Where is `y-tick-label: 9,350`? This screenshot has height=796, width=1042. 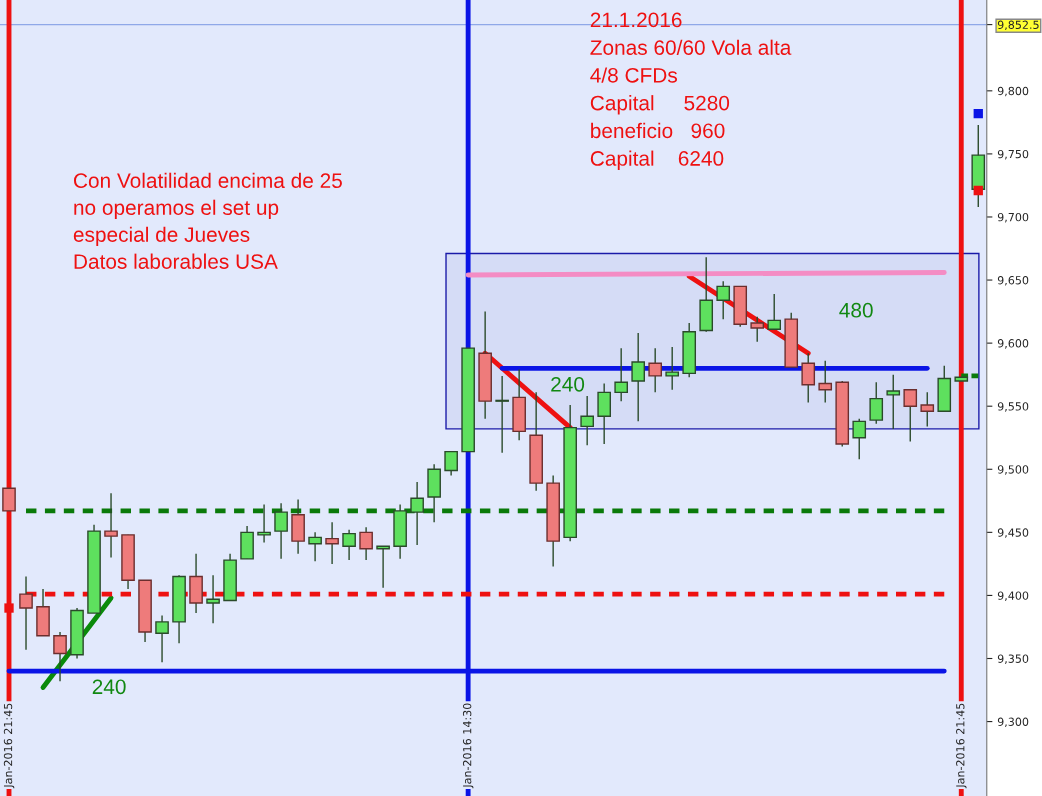
y-tick-label: 9,350 is located at coordinates (1013, 659).